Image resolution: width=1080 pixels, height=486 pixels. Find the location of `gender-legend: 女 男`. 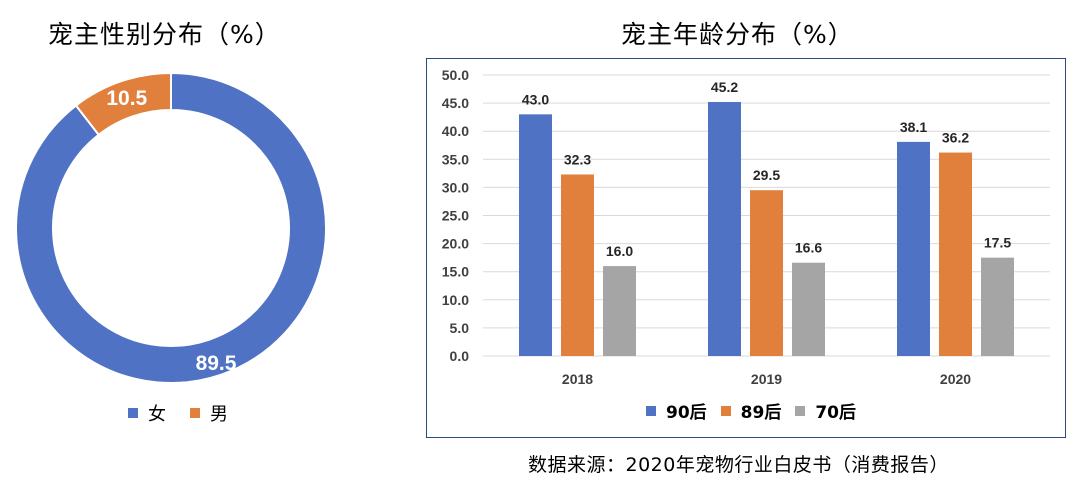

gender-legend: 女 男 is located at coordinates (190, 413).